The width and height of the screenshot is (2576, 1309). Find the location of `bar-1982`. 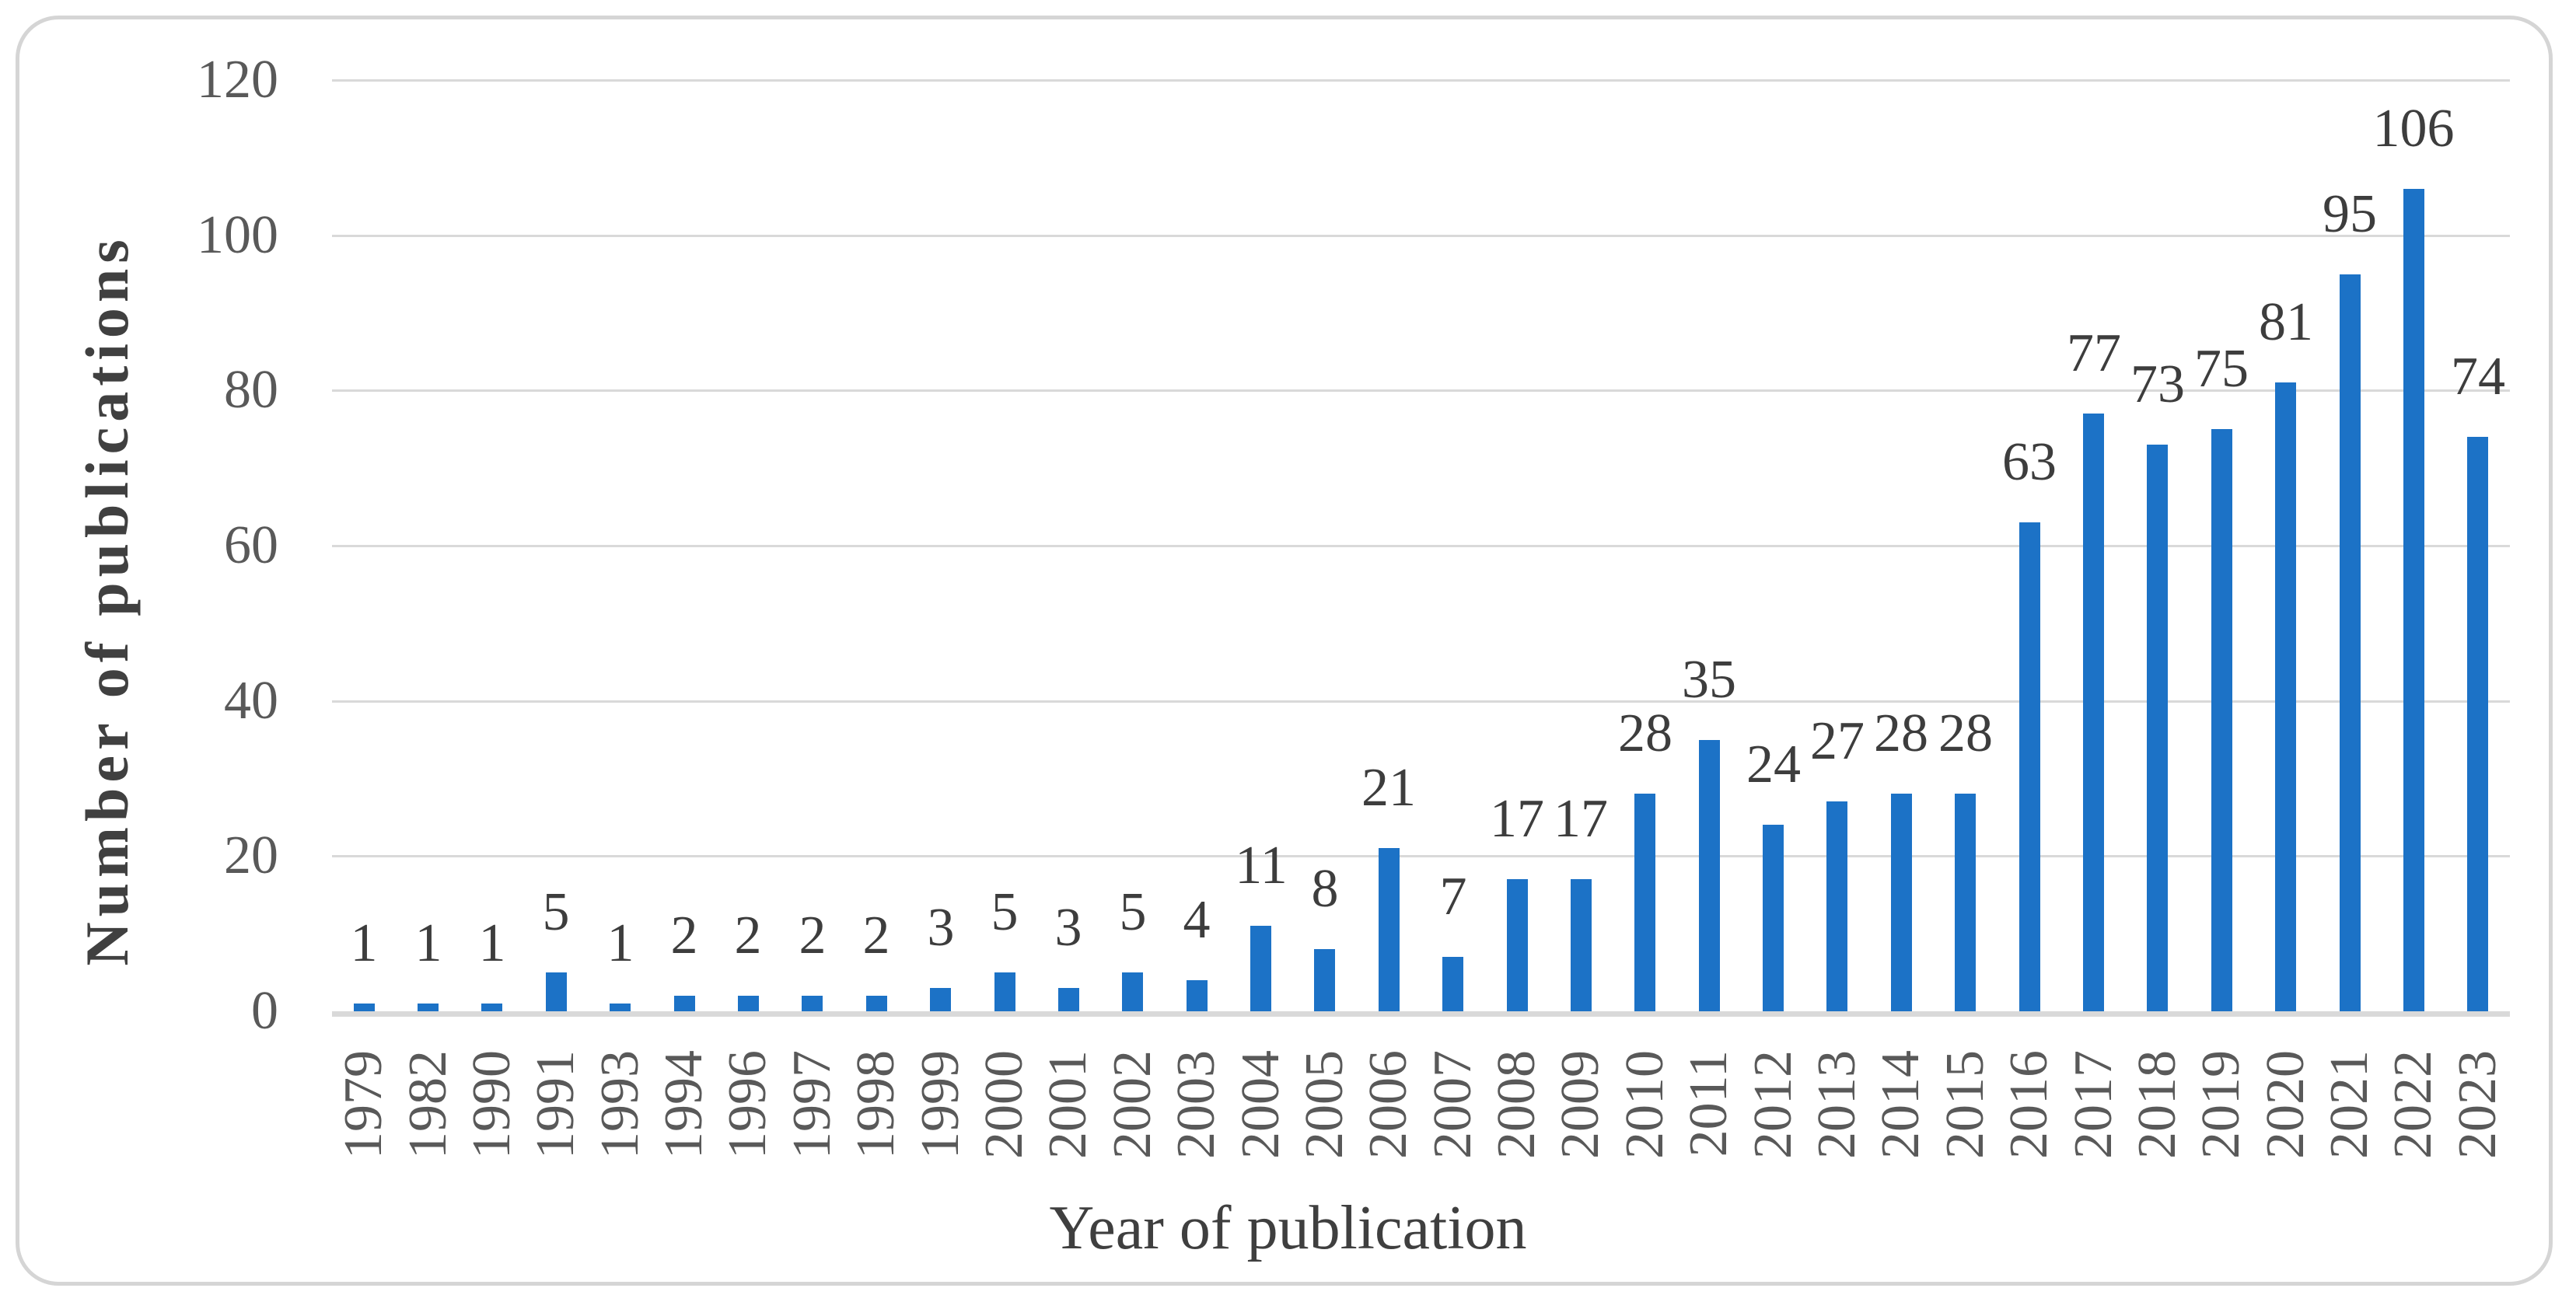

bar-1982 is located at coordinates (428, 1007).